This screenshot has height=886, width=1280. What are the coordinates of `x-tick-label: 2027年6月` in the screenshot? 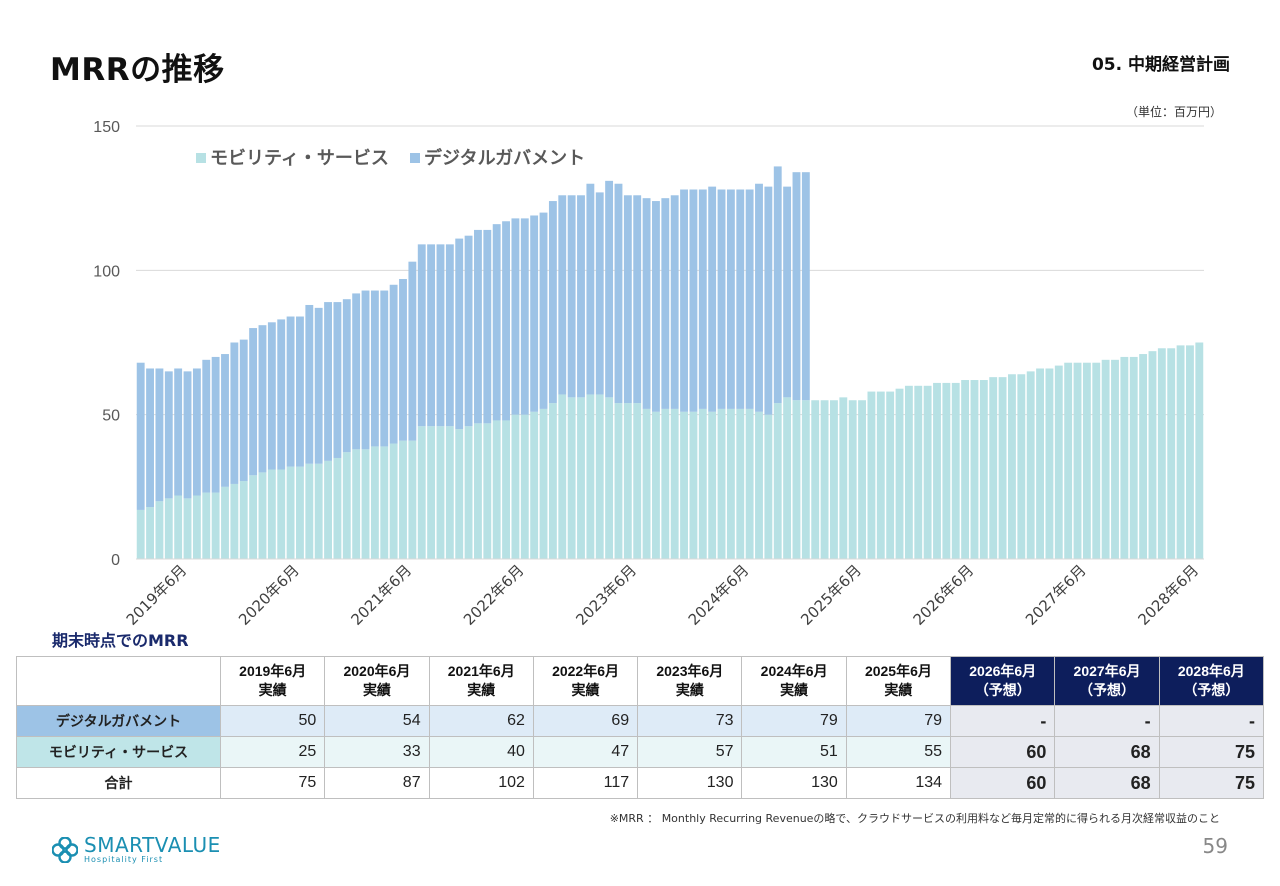 It's located at (1056, 595).